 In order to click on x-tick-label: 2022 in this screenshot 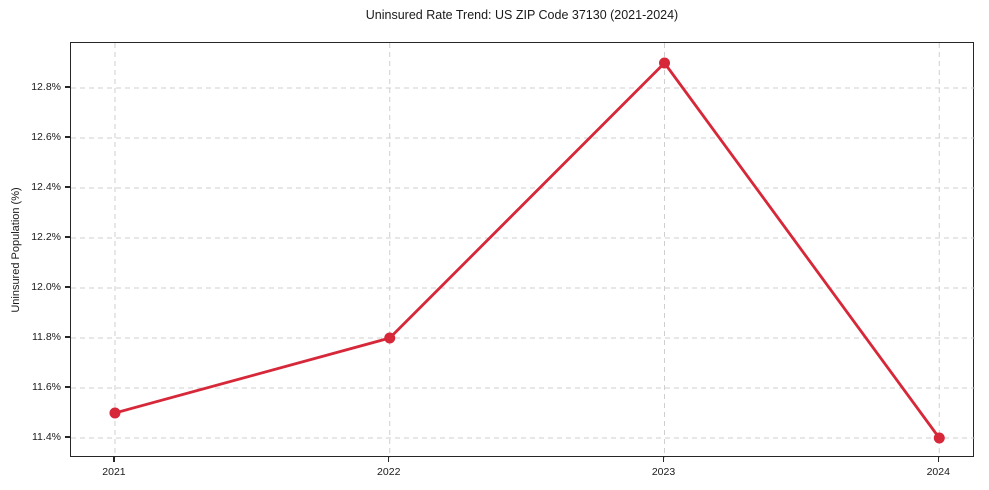, I will do `click(389, 472)`.